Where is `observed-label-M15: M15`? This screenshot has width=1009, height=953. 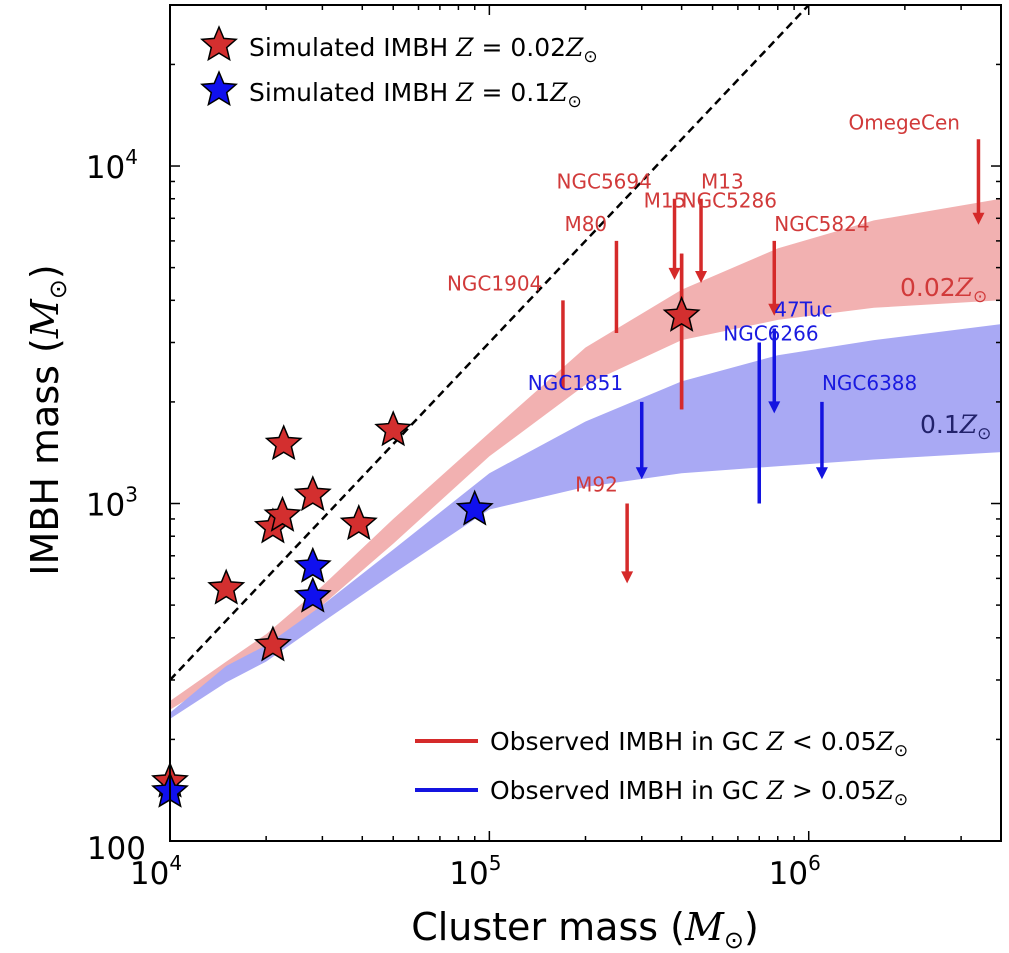
observed-label-M15: M15 is located at coordinates (665, 201).